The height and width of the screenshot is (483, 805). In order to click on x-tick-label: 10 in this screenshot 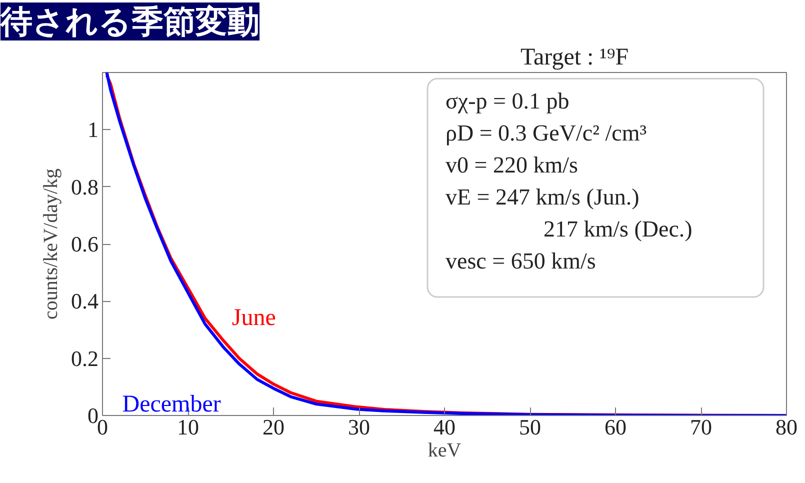, I will do `click(188, 427)`.